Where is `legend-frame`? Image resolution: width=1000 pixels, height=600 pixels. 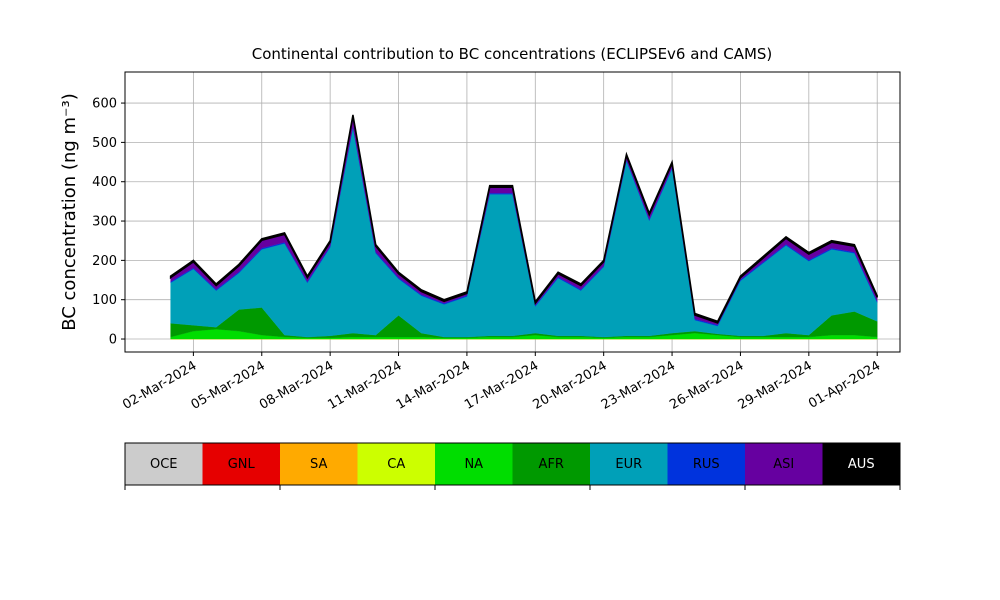 legend-frame is located at coordinates (512, 464).